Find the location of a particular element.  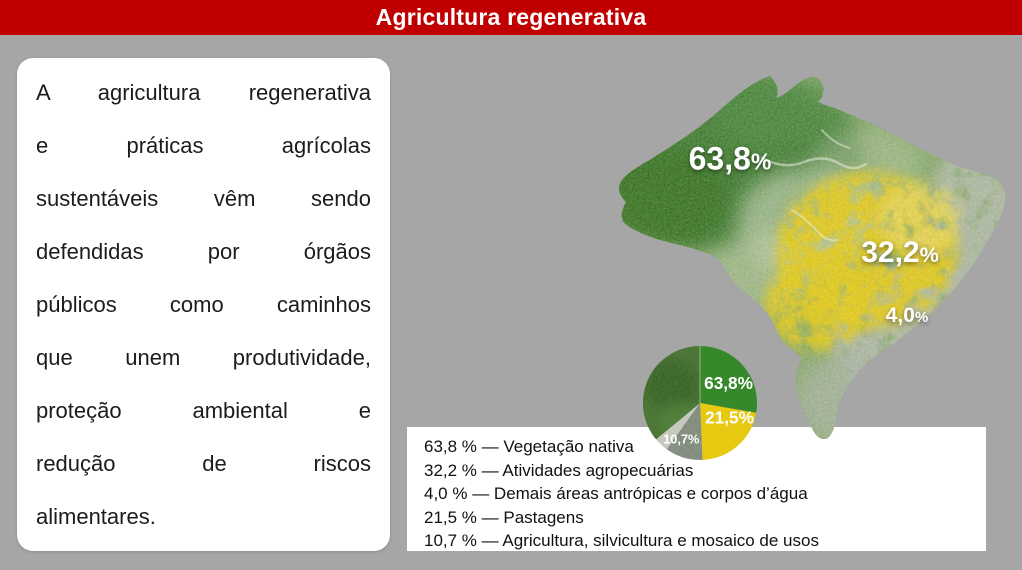

pie-label-pastures: 21,5% is located at coordinates (729, 418).